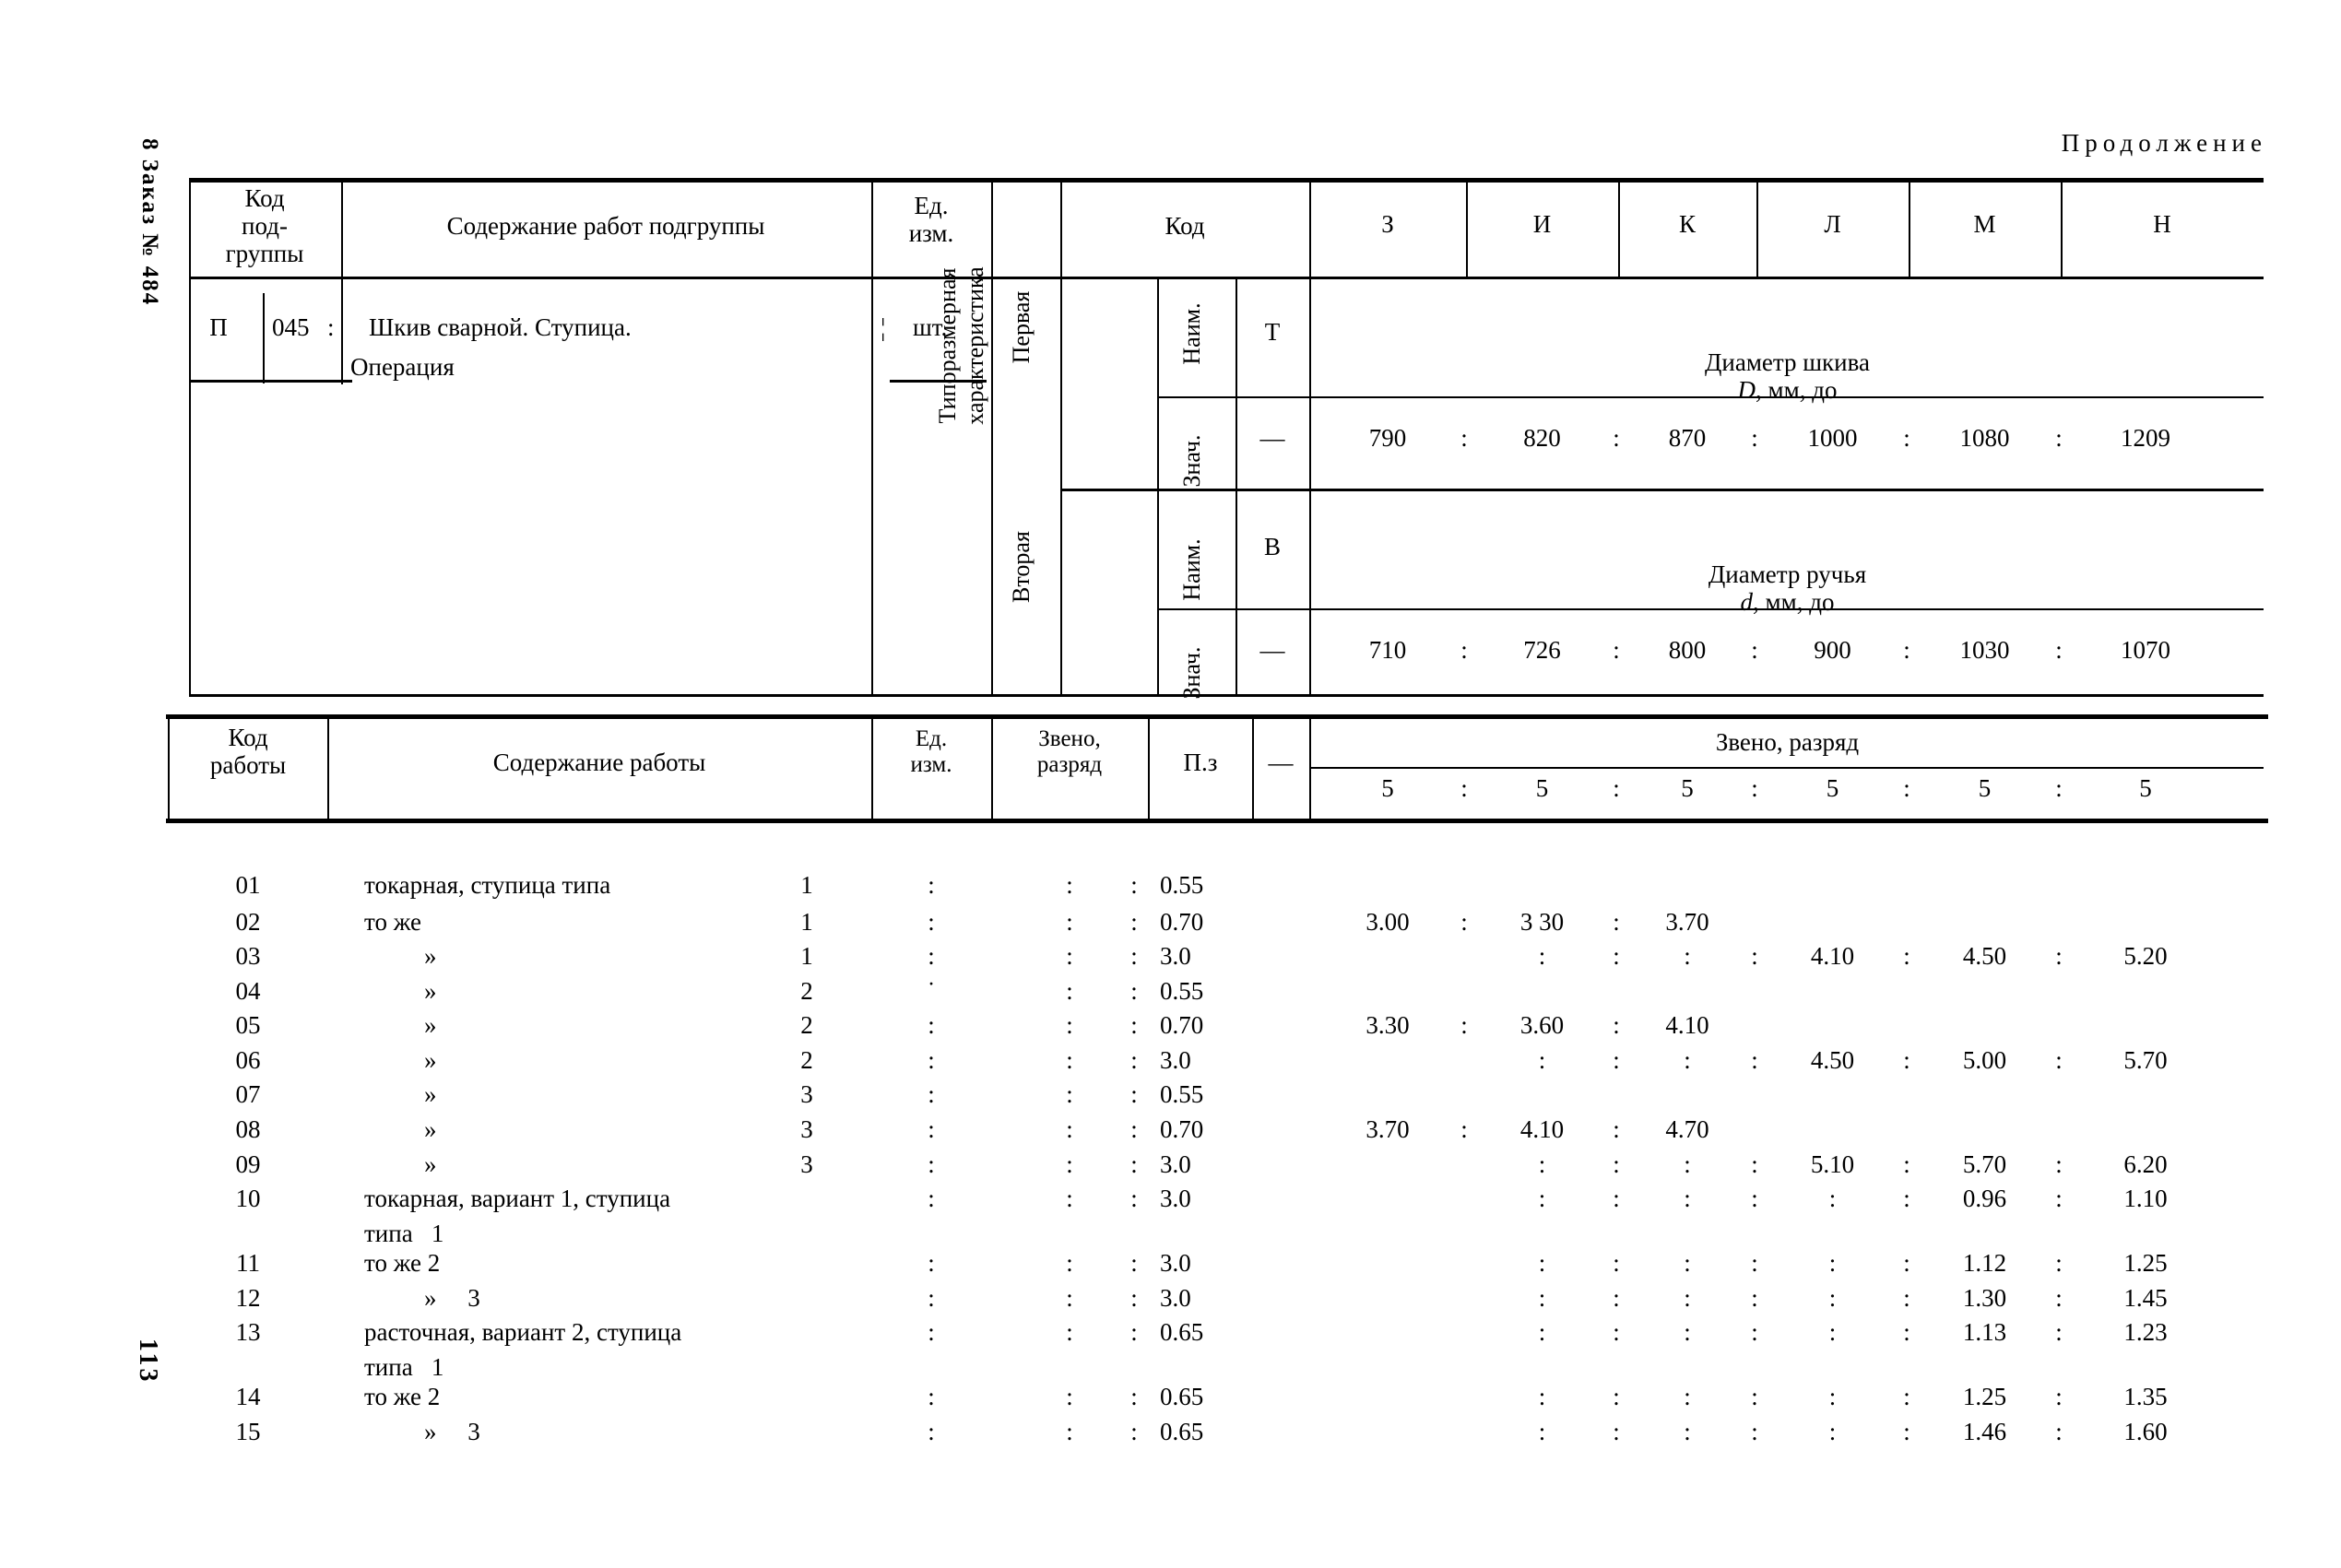  I want to click on char-name-t-tail: , мм, до, so click(1797, 391).